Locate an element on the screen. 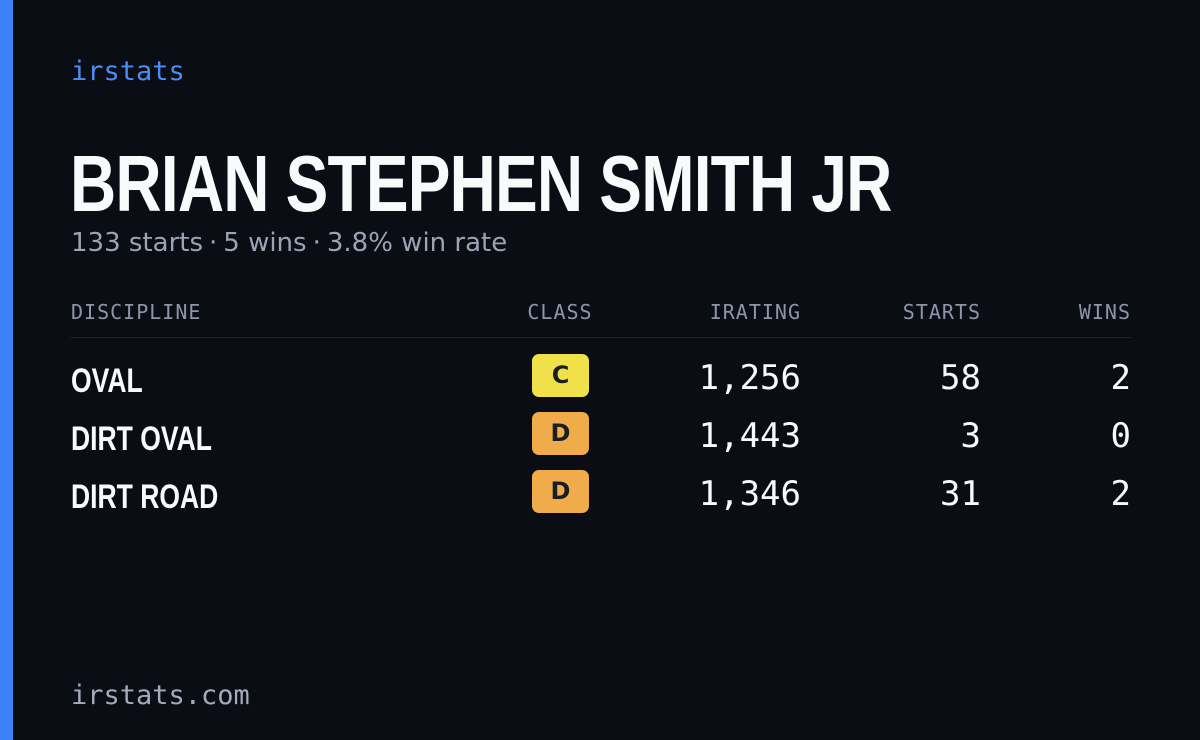 Image resolution: width=1200 pixels, height=740 pixels. accent-bar is located at coordinates (6, 370).